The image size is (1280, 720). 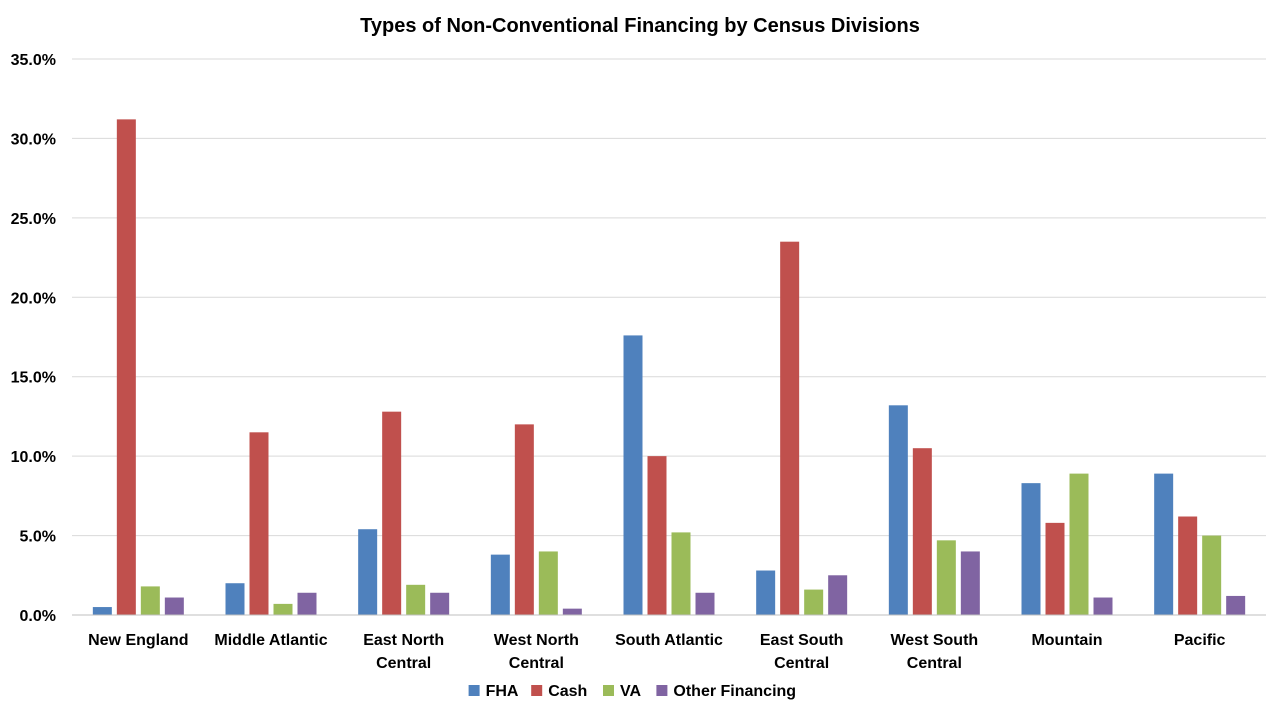 I want to click on y-tick-label: 5.0%, so click(x=38, y=537).